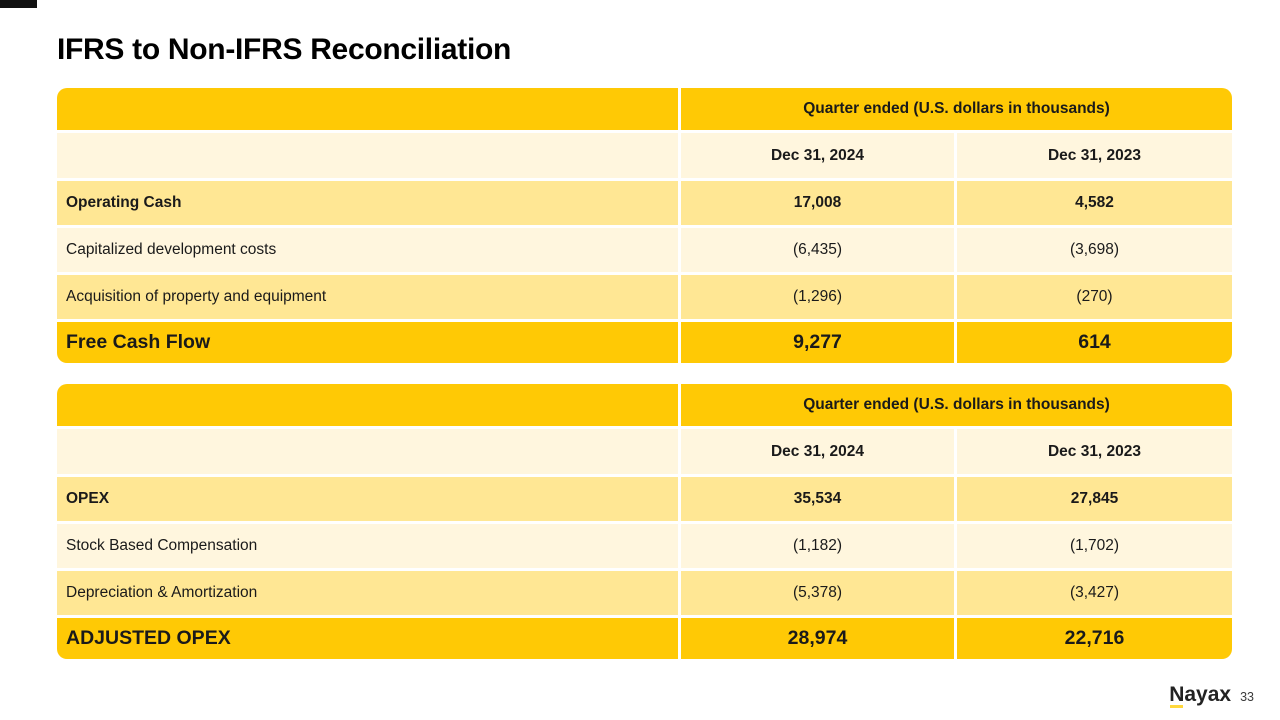 This screenshot has width=1280, height=720. I want to click on table1-row-value: (3,698), so click(1094, 250).